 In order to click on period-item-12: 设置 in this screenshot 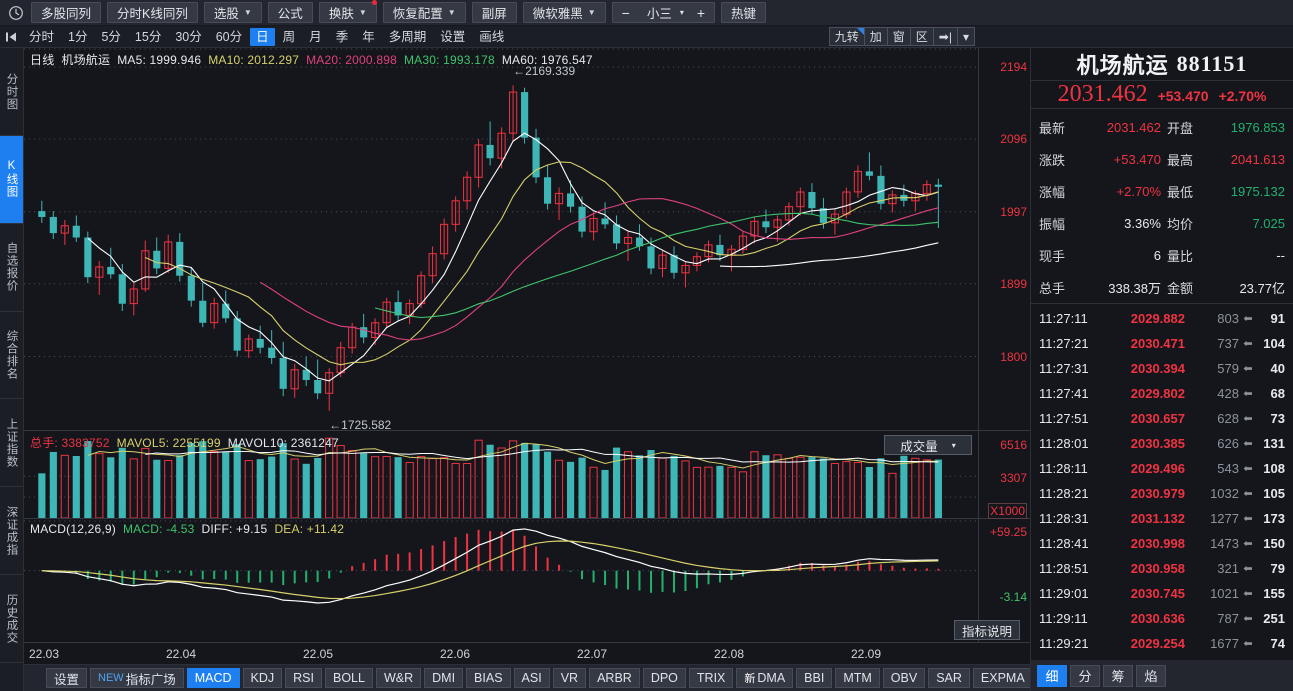, I will do `click(453, 36)`.